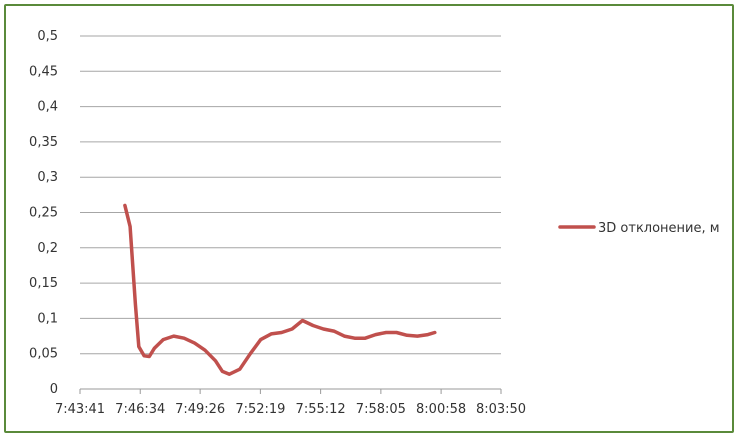 The image size is (740, 439). Describe the element at coordinates (43, 142) in the screenshot. I see `y-tick-label: 0,35` at that location.